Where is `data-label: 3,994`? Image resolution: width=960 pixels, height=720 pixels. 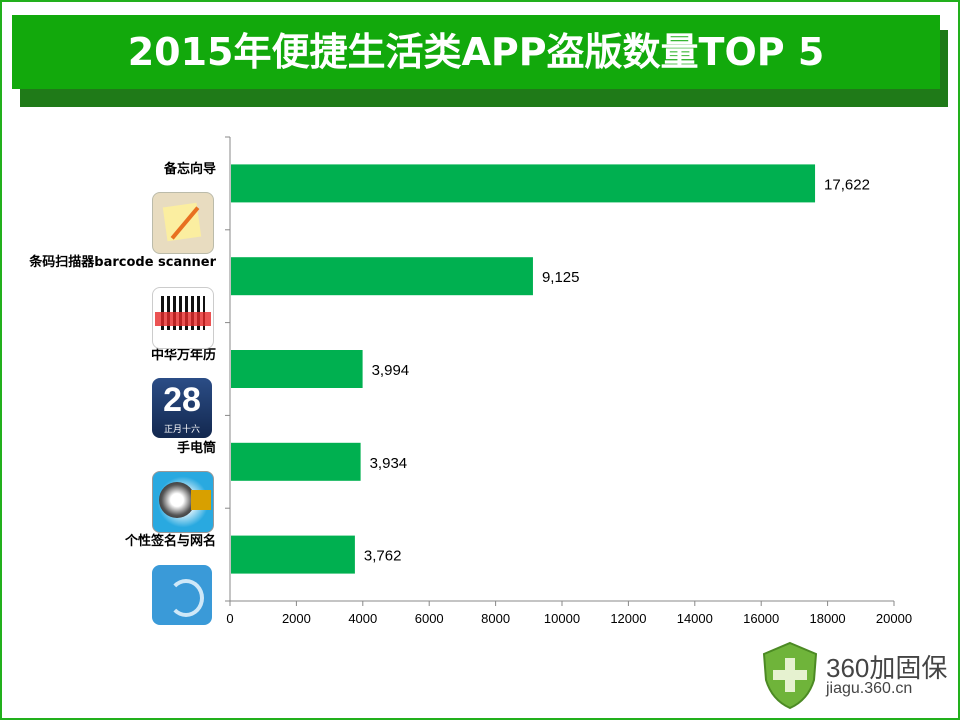
data-label: 3,994 is located at coordinates (391, 370).